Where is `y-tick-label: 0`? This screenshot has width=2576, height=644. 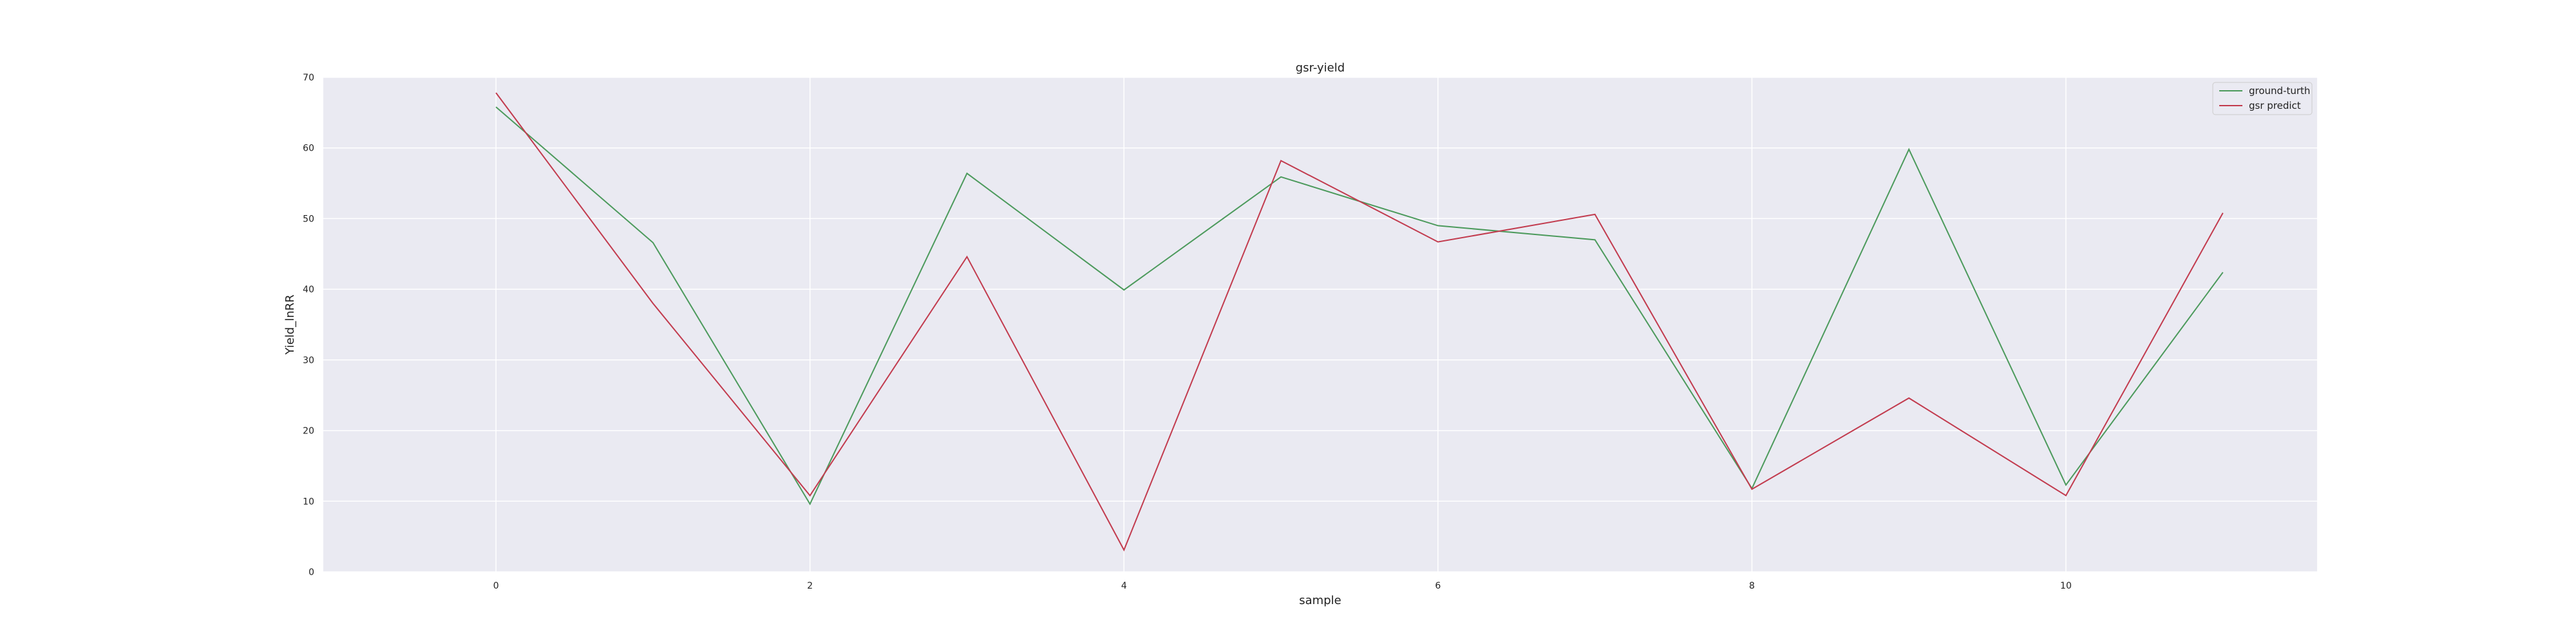 y-tick-label: 0 is located at coordinates (311, 572).